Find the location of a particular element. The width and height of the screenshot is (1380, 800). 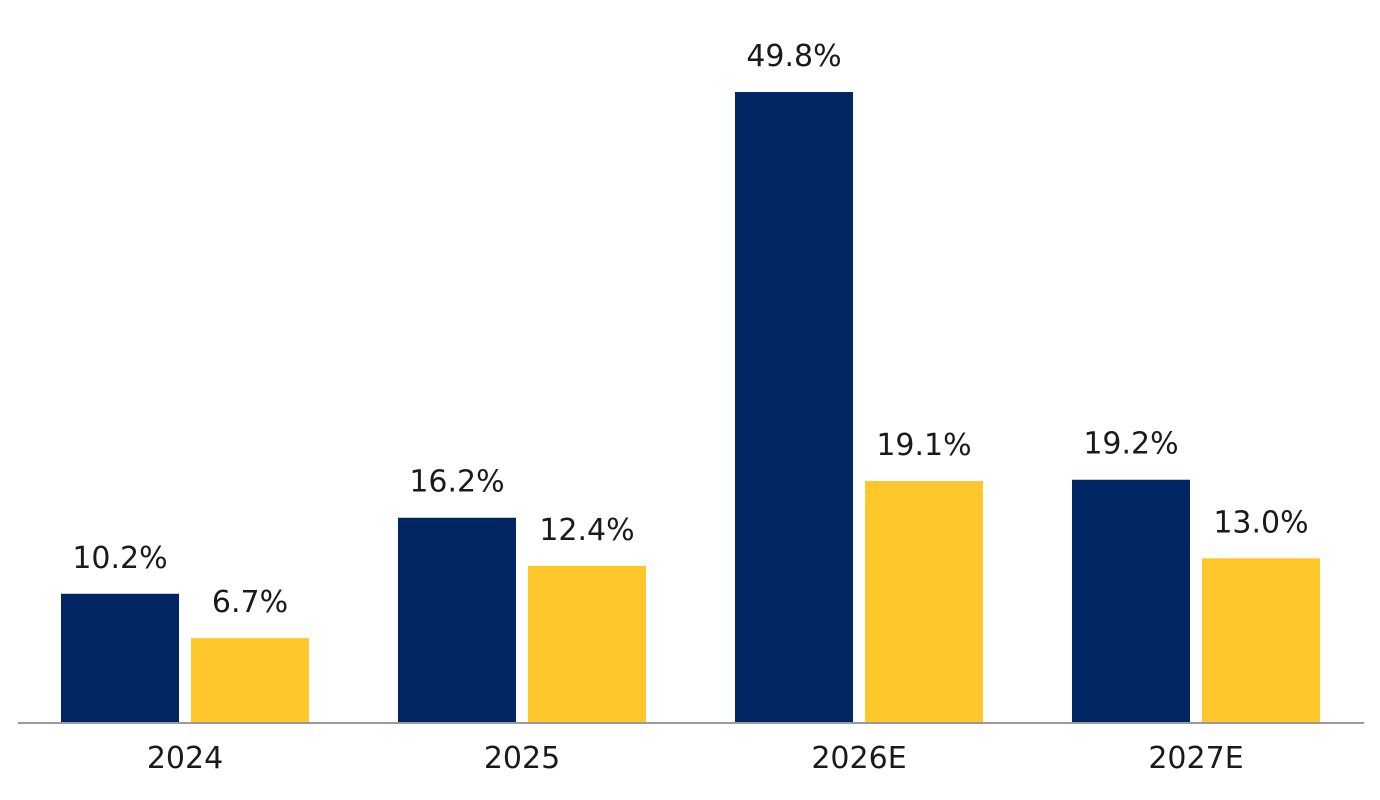

x-tick-label-2027e: 2027E is located at coordinates (1195, 758).